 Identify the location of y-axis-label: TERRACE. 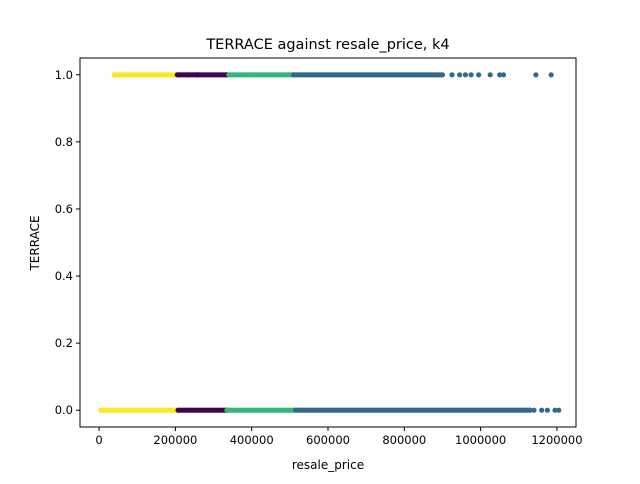
(35, 243).